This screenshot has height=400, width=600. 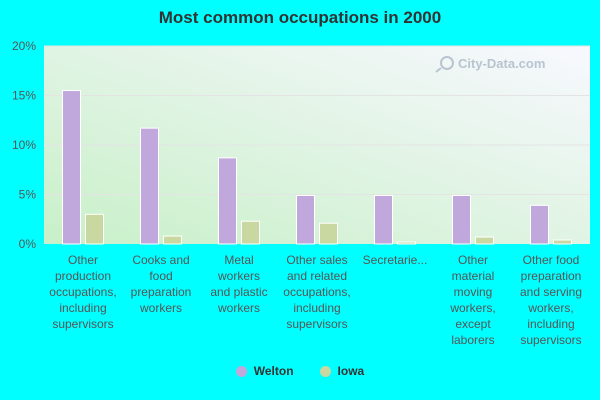 I want to click on watermark-search-icon, so click(x=447, y=63).